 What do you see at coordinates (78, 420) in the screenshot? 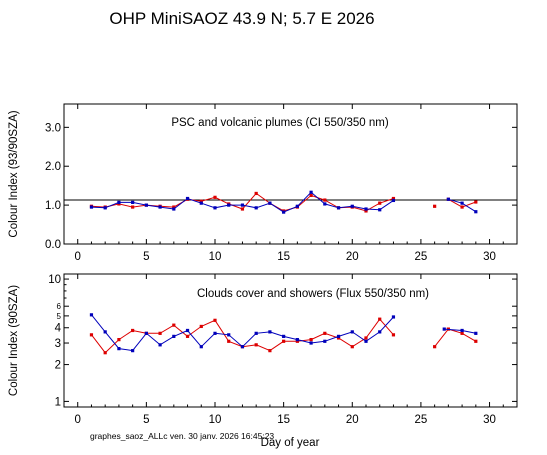
I see `x-tick-label: 0` at bounding box center [78, 420].